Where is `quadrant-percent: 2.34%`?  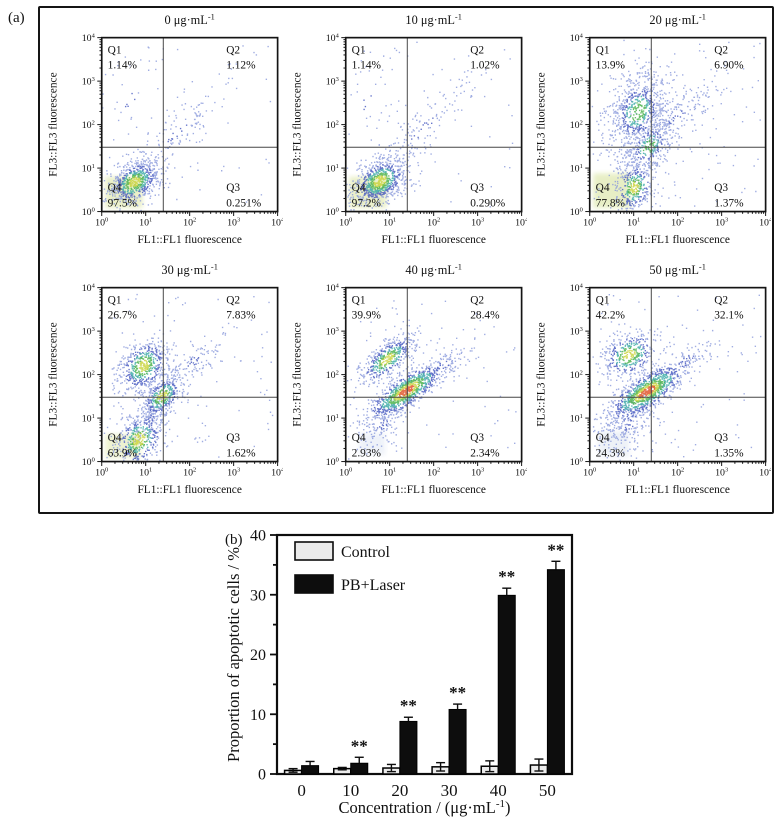 quadrant-percent: 2.34% is located at coordinates (485, 454).